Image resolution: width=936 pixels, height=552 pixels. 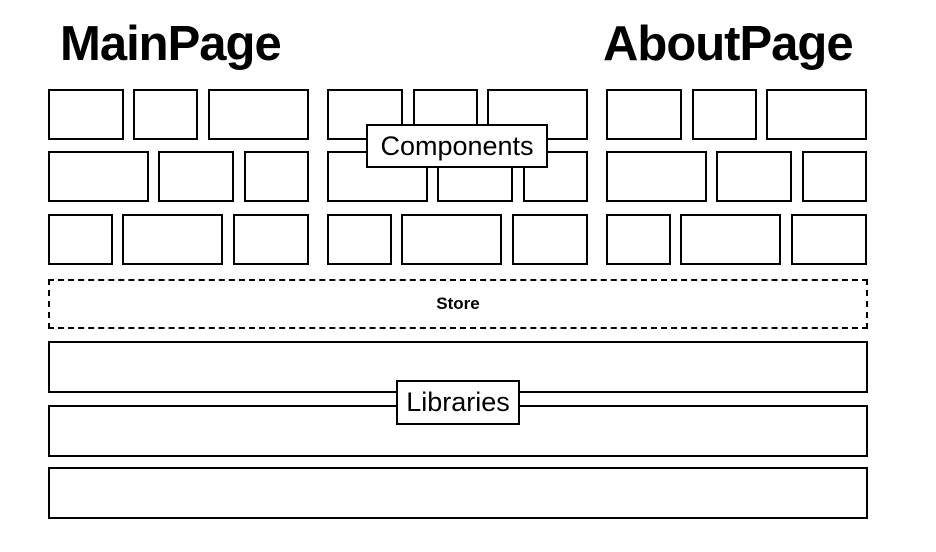 What do you see at coordinates (458, 402) in the screenshot?
I see `libraries-label: Libraries` at bounding box center [458, 402].